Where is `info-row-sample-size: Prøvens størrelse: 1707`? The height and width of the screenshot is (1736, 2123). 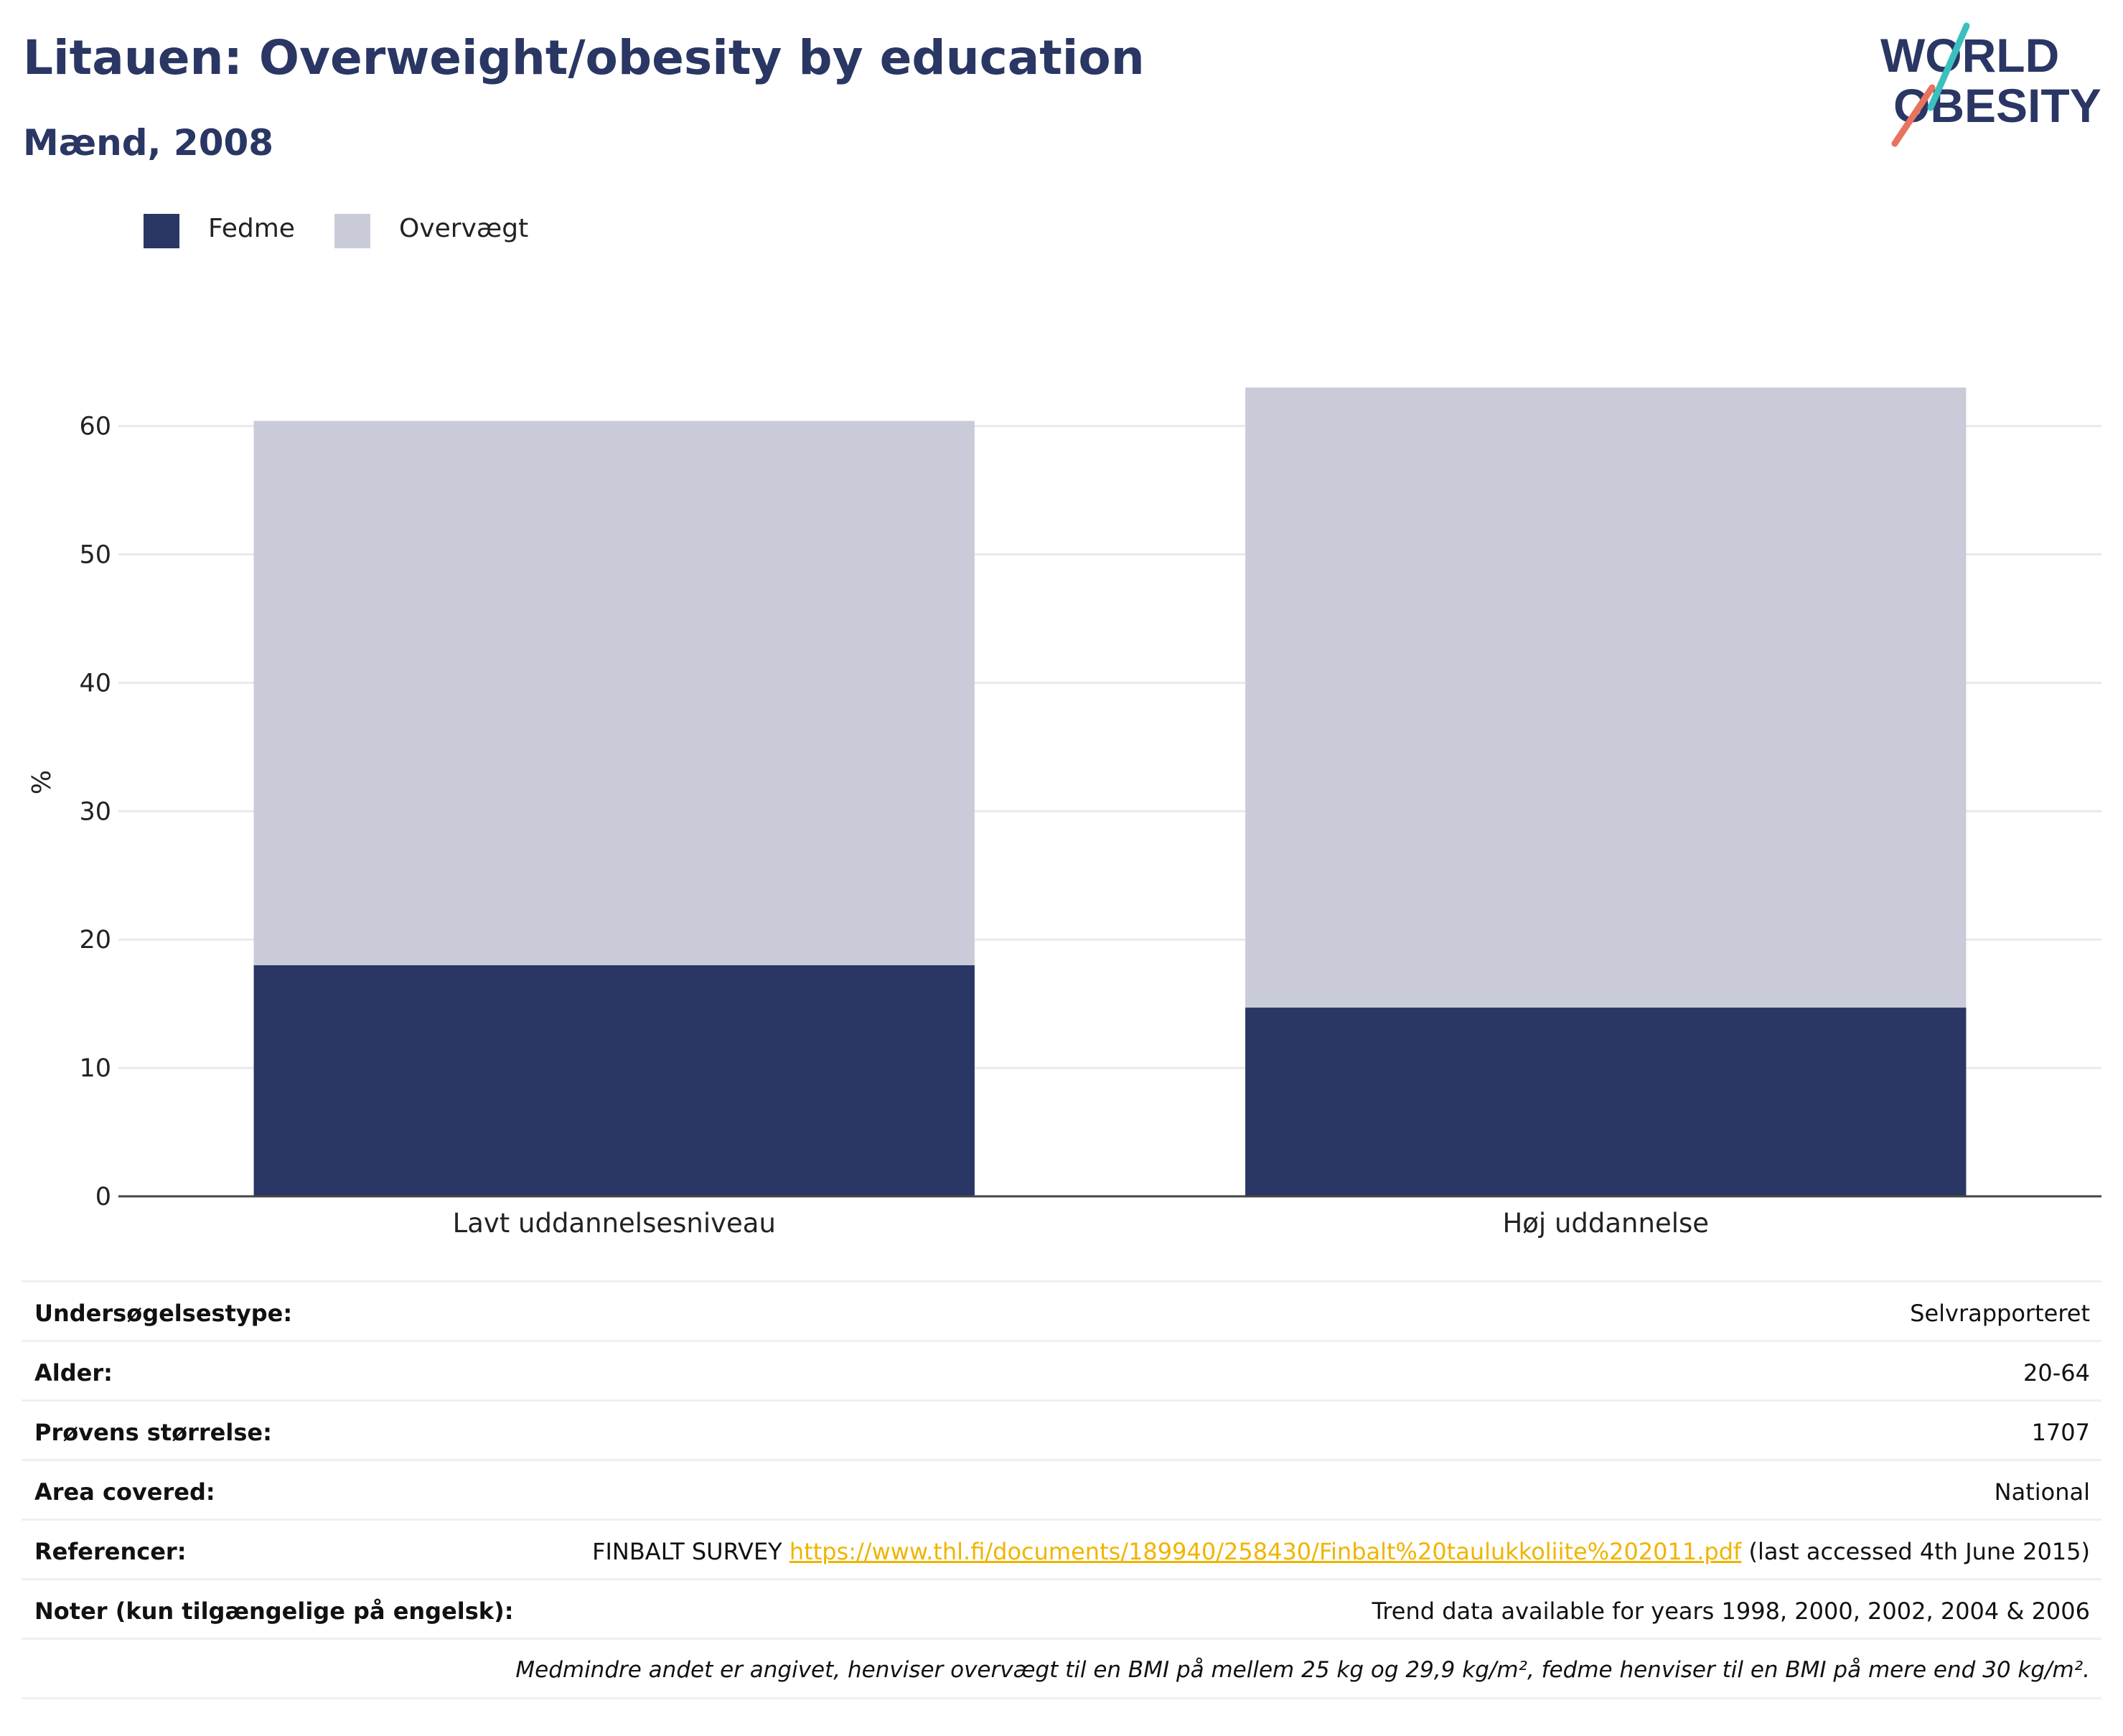 info-row-sample-size: Prøvens størrelse: 1707 is located at coordinates (1061, 1431).